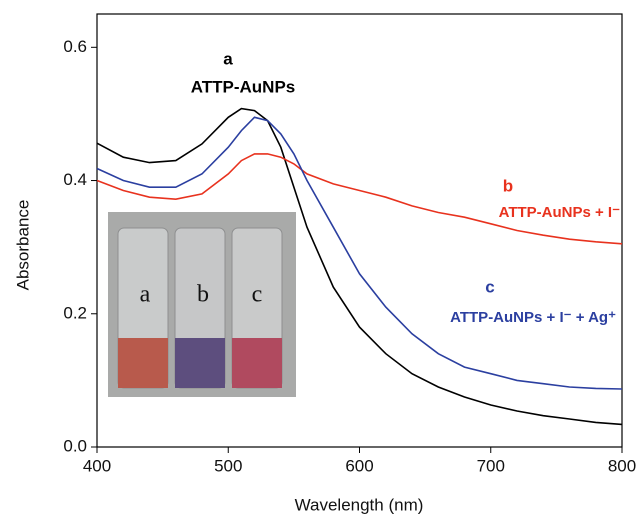 The image size is (644, 524). What do you see at coordinates (491, 465) in the screenshot?
I see `x-tick-label: 700` at bounding box center [491, 465].